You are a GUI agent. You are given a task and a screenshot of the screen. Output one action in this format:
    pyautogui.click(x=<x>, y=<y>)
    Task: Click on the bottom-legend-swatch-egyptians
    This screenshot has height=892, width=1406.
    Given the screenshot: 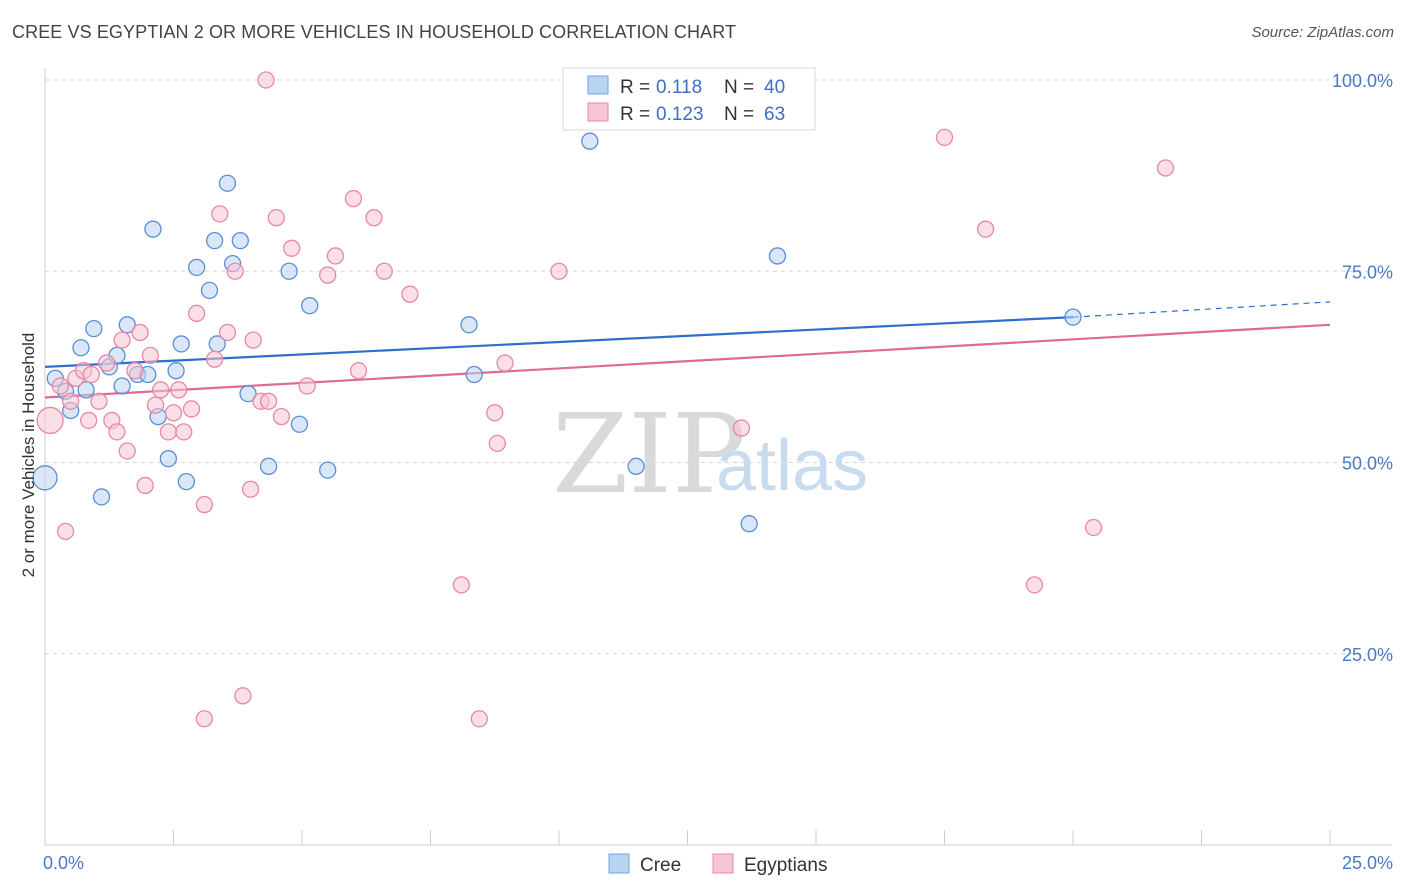 What is the action you would take?
    pyautogui.click(x=723, y=863)
    